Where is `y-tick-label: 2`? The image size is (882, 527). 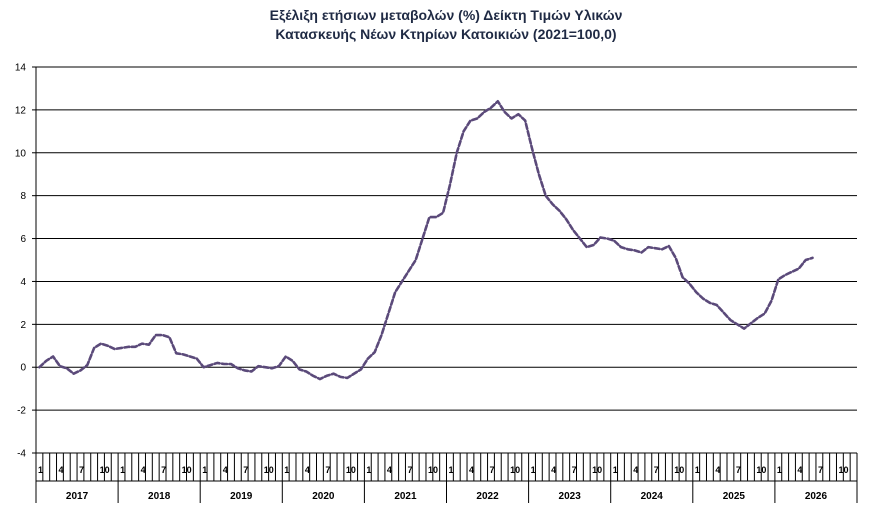 y-tick-label: 2 is located at coordinates (23, 325).